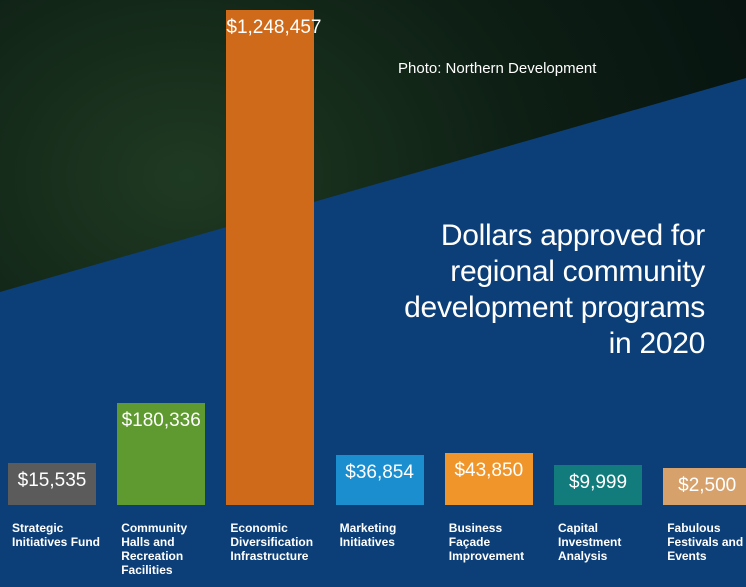 Image resolution: width=746 pixels, height=587 pixels. I want to click on category-label: Economic Diversification Infrastructure, so click(272, 542).